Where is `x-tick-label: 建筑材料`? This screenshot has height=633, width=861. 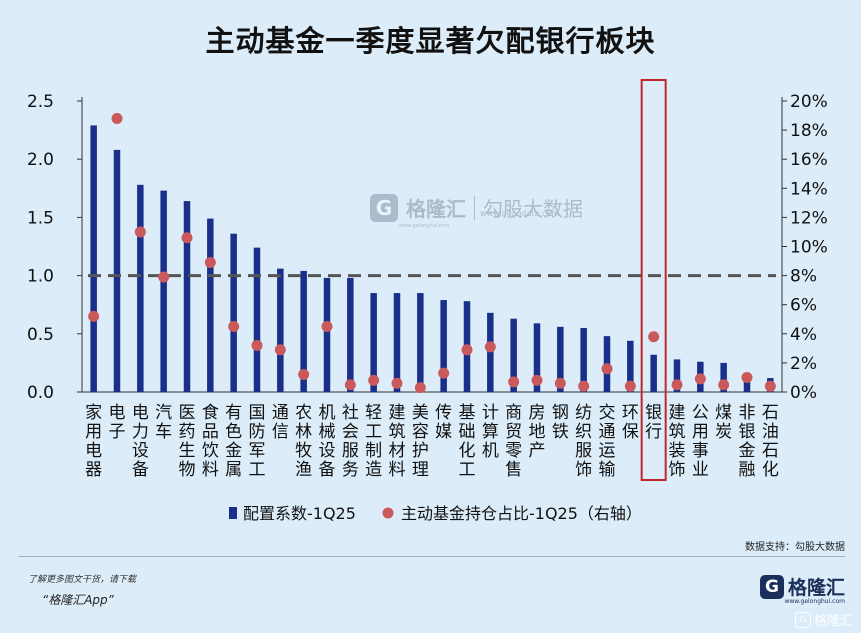
x-tick-label: 建筑材料 is located at coordinates (397, 441).